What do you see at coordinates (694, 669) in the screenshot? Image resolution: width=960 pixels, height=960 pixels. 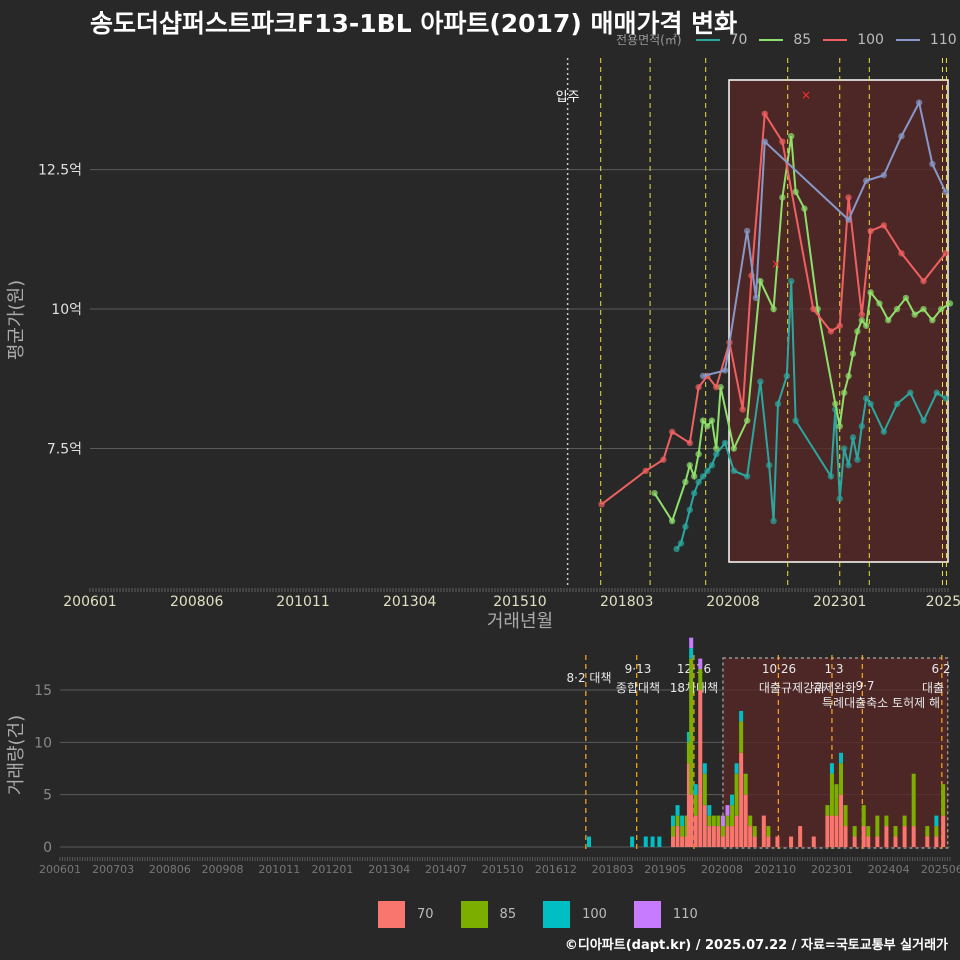 I see `policy-date-label: 12·16` at bounding box center [694, 669].